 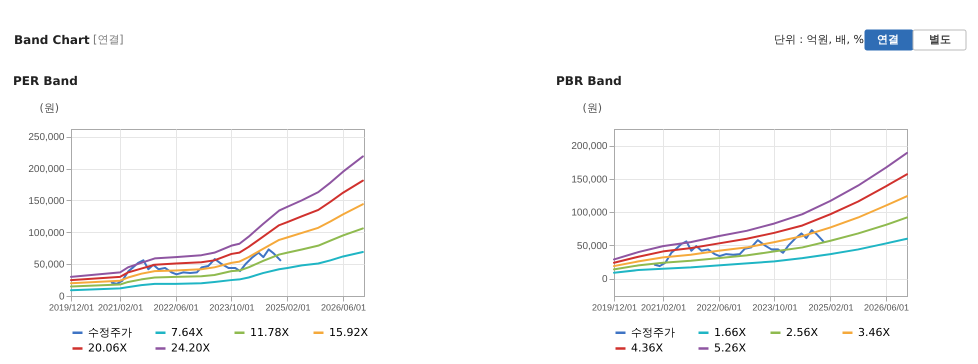 I want to click on legend-label: 24.20X, so click(x=190, y=348).